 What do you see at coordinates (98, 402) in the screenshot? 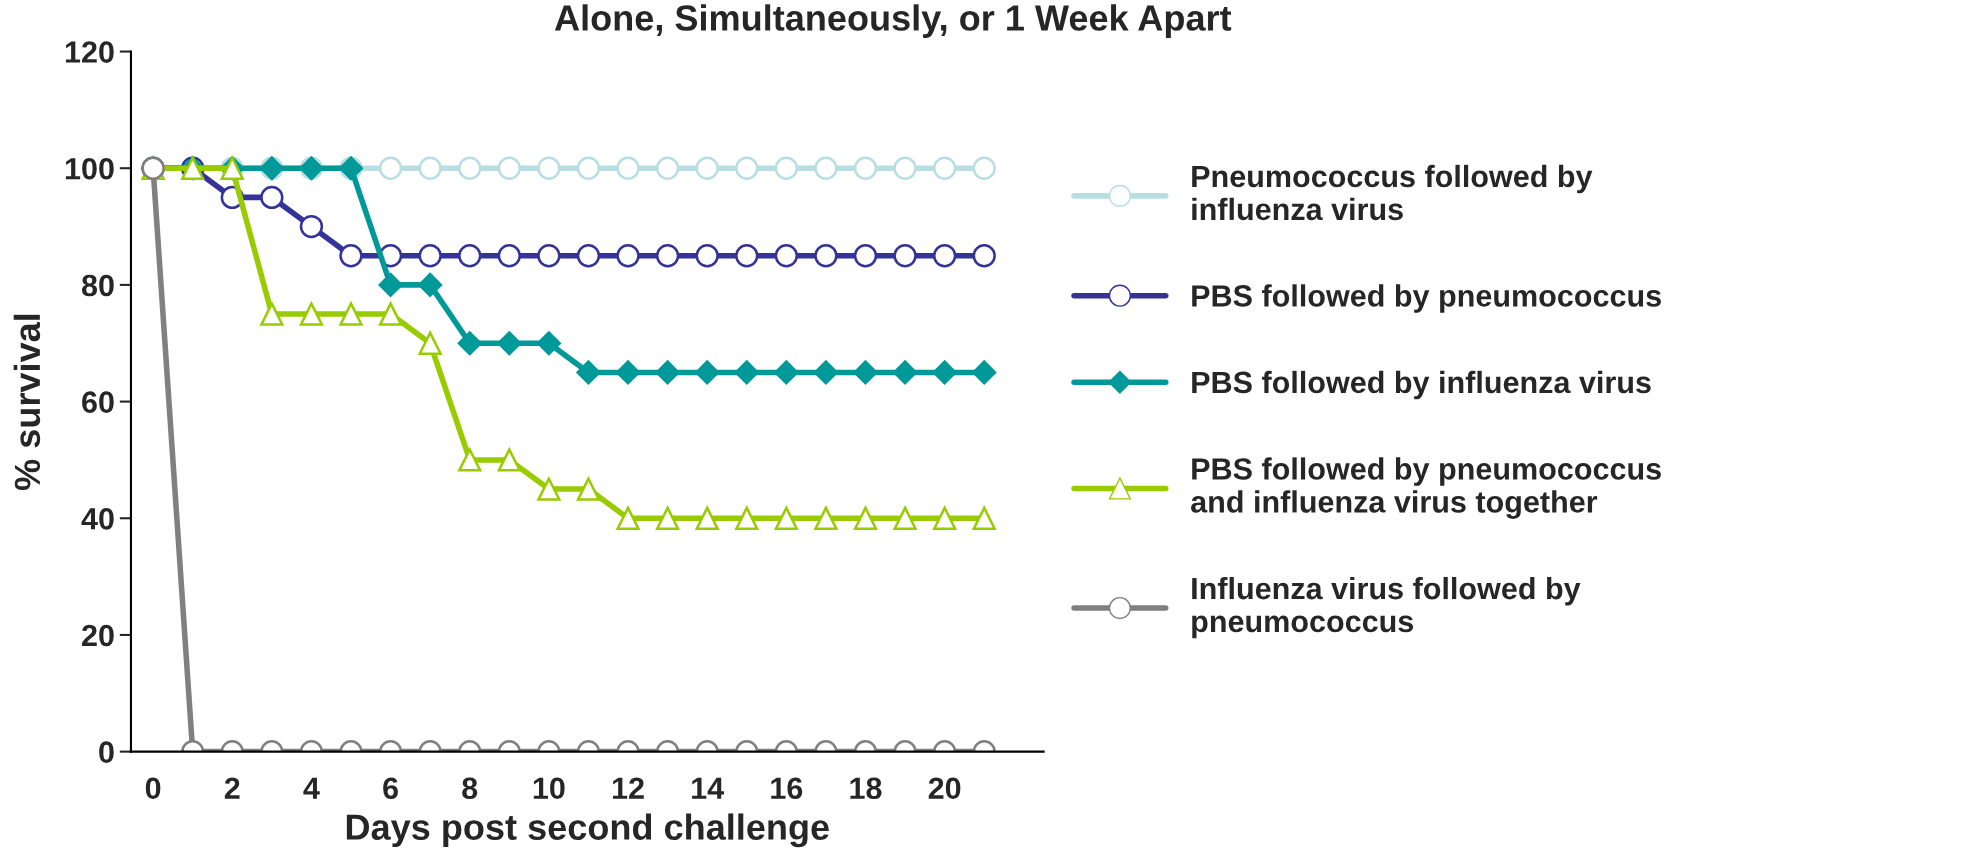
I see `y-tick-label: 60` at bounding box center [98, 402].